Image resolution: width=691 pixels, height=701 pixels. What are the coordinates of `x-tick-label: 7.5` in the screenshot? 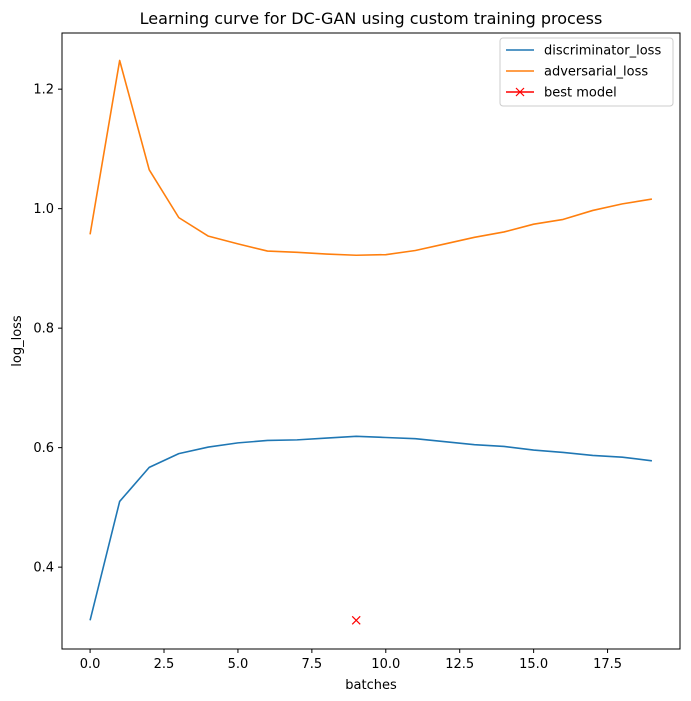 It's located at (312, 664).